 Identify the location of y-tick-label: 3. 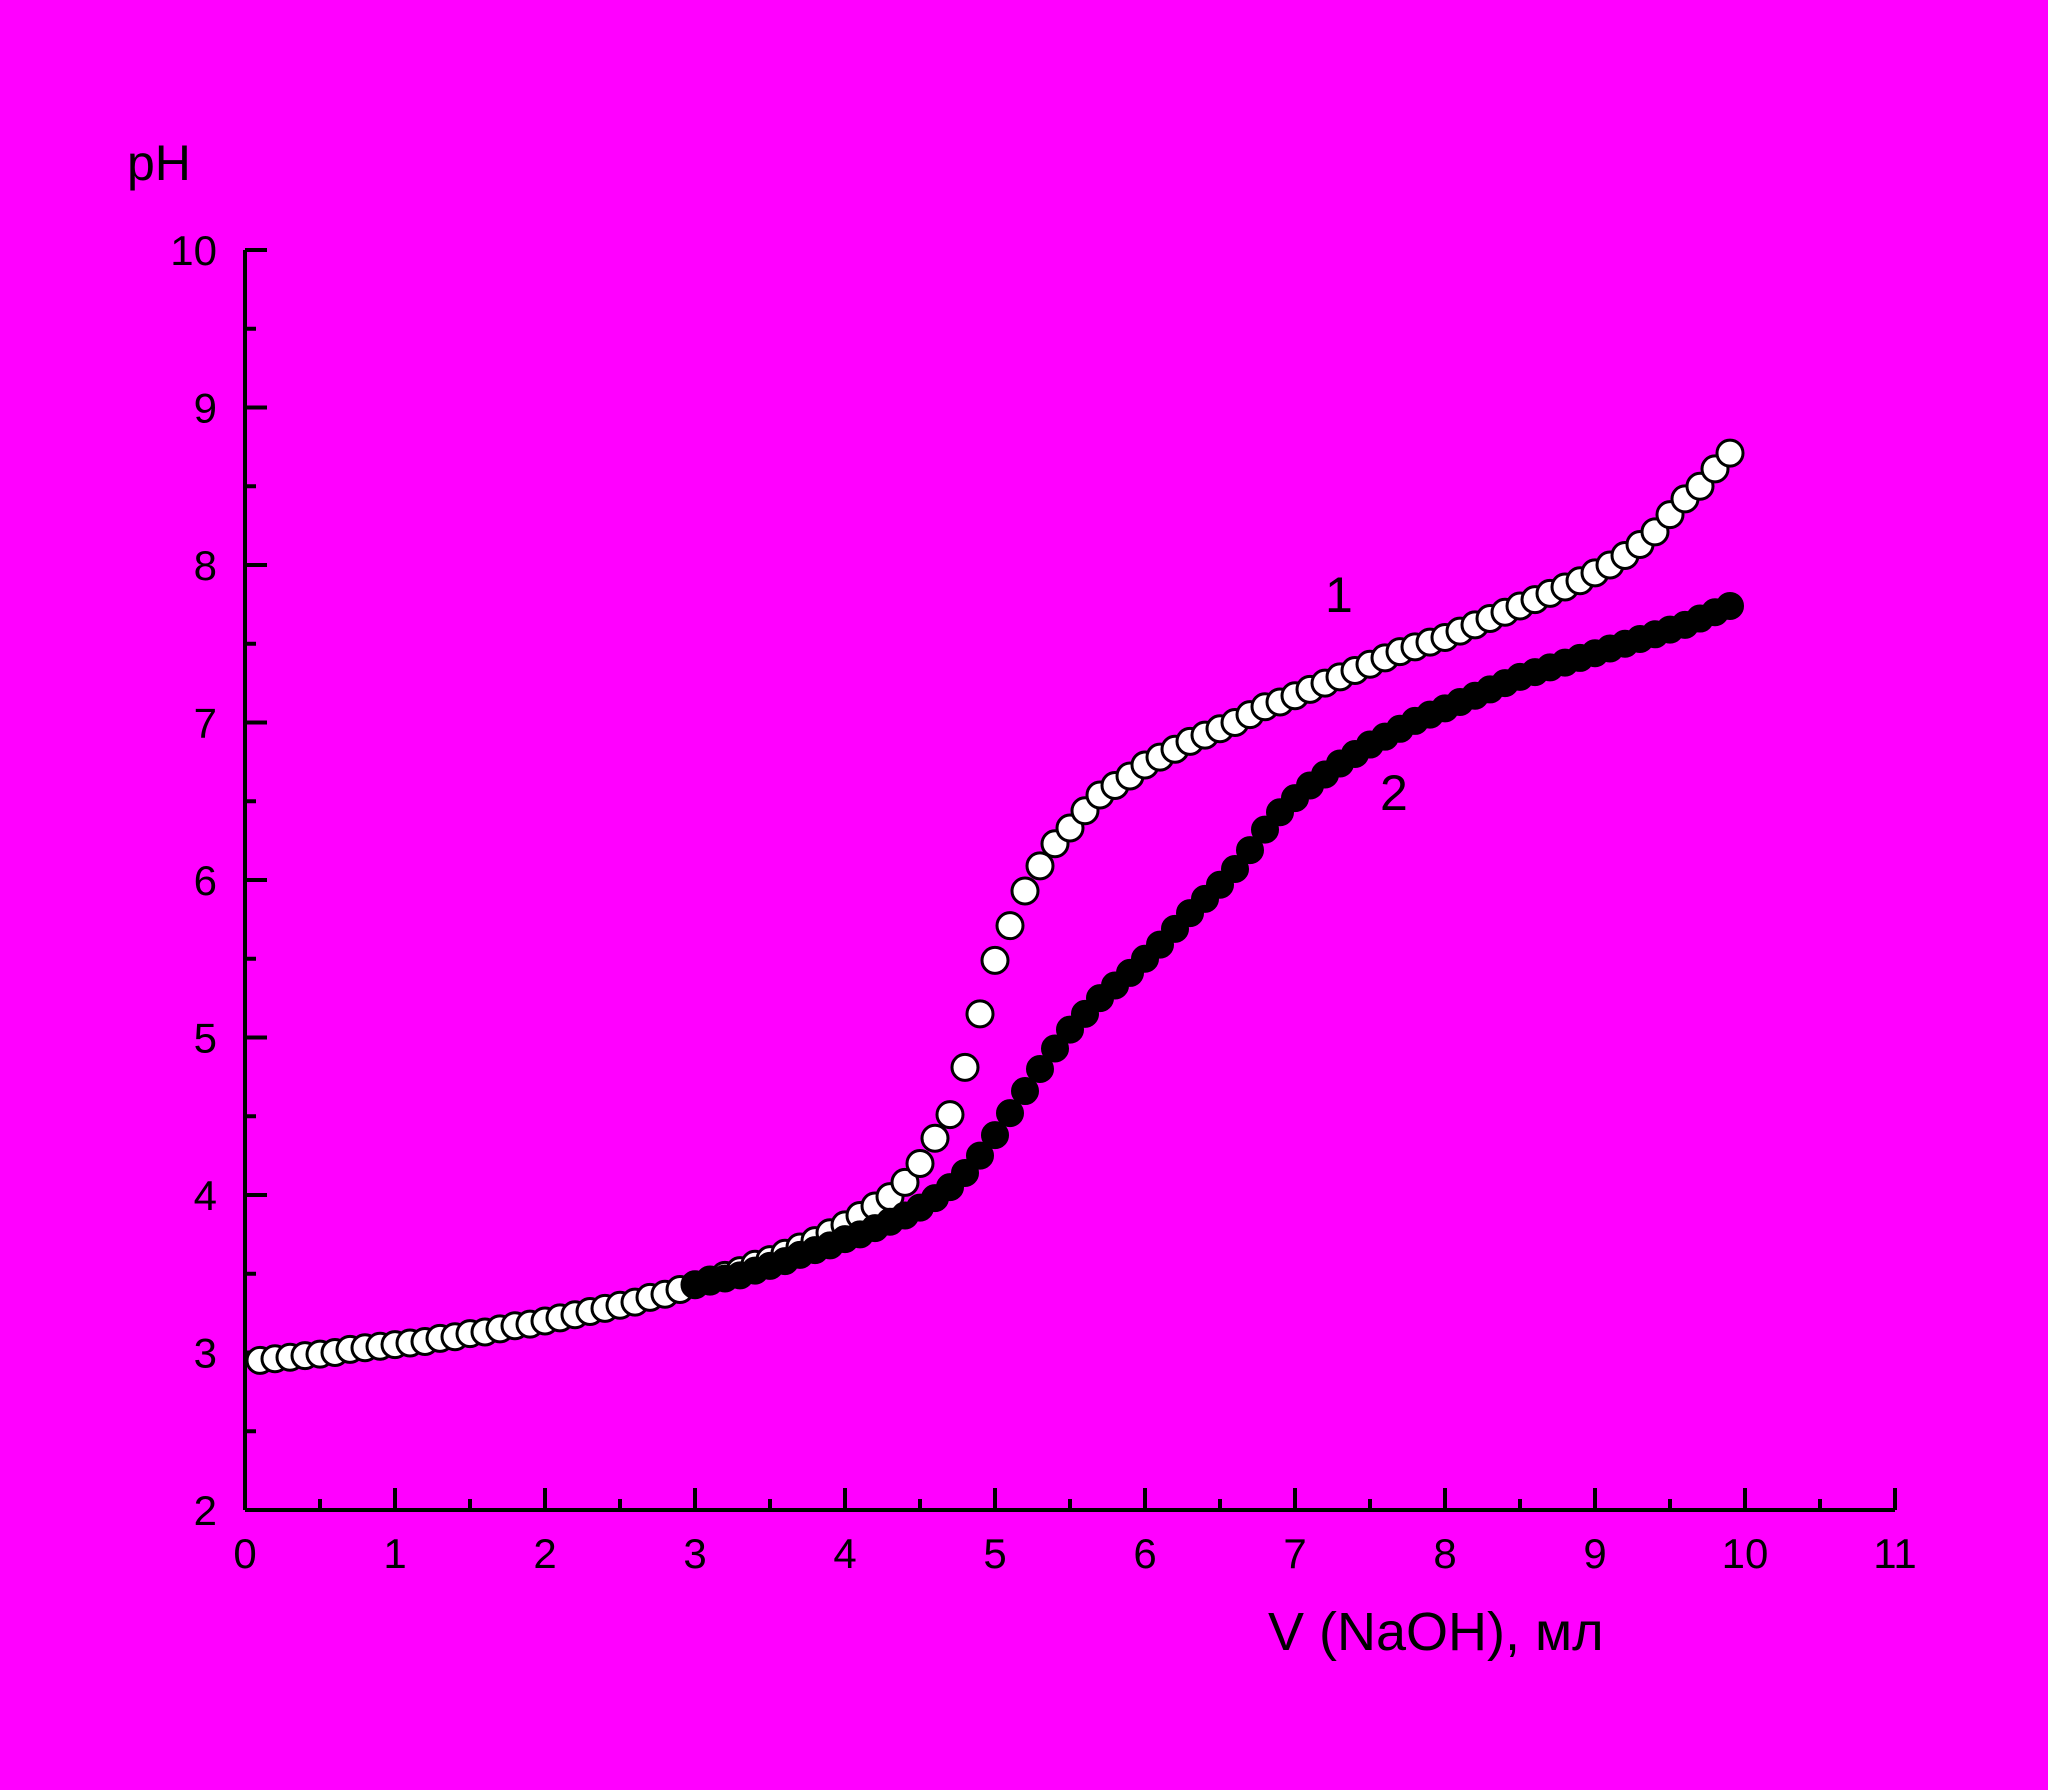
(205, 1353).